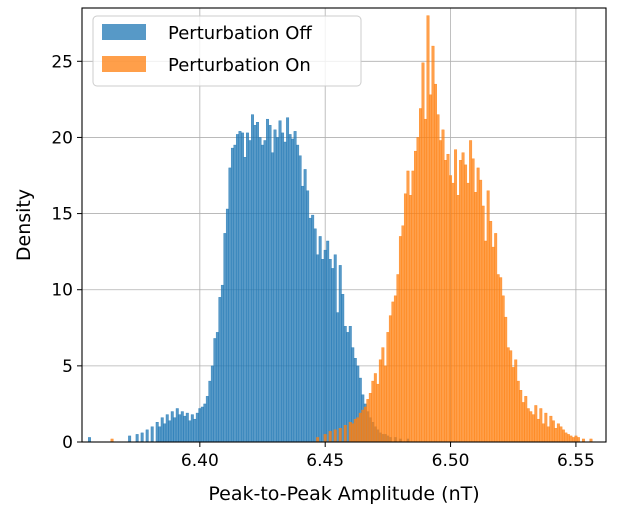  What do you see at coordinates (227, 51) in the screenshot?
I see `legend: Perturbation Off Perturbation On` at bounding box center [227, 51].